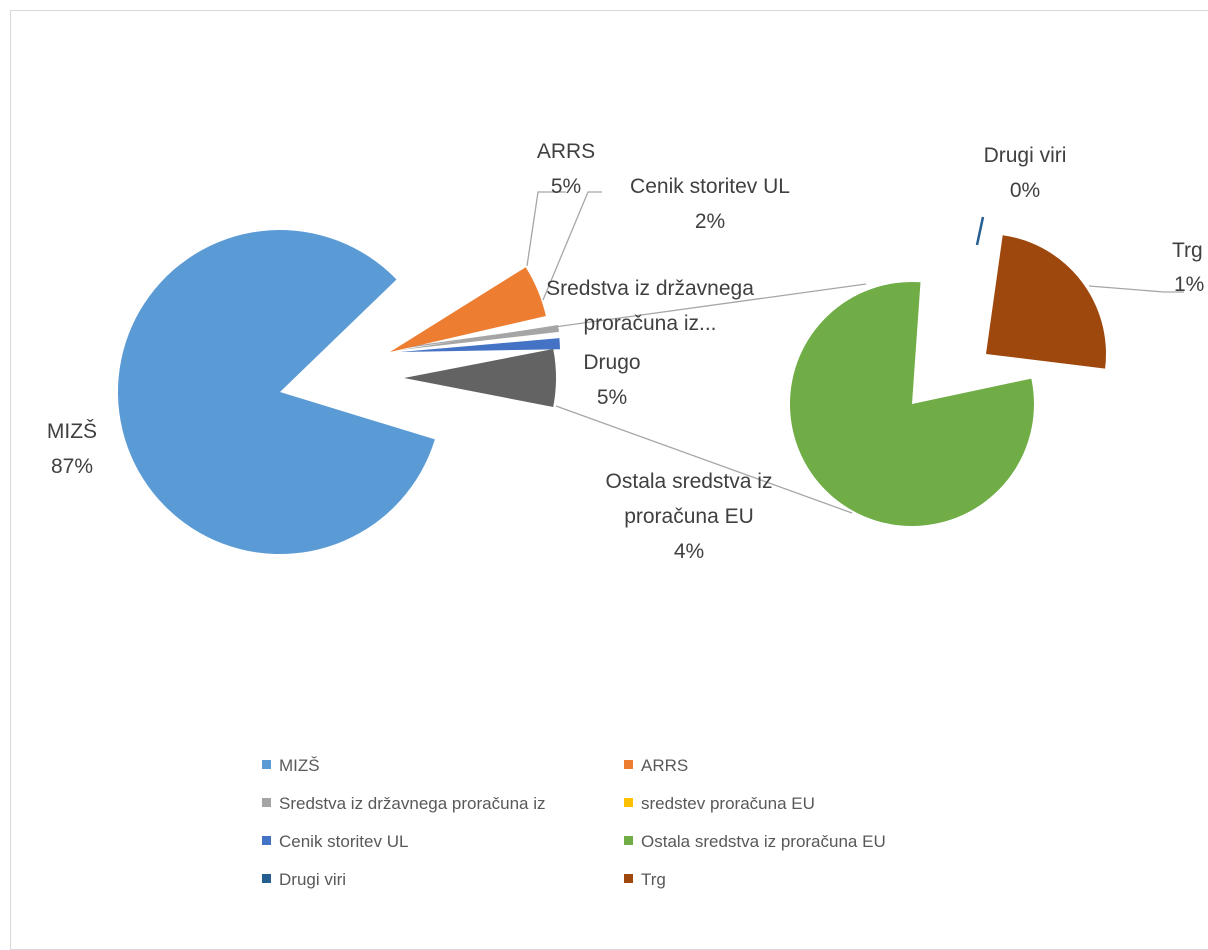 This screenshot has width=1208, height=950. What do you see at coordinates (664, 765) in the screenshot?
I see `legend-label: ARRS` at bounding box center [664, 765].